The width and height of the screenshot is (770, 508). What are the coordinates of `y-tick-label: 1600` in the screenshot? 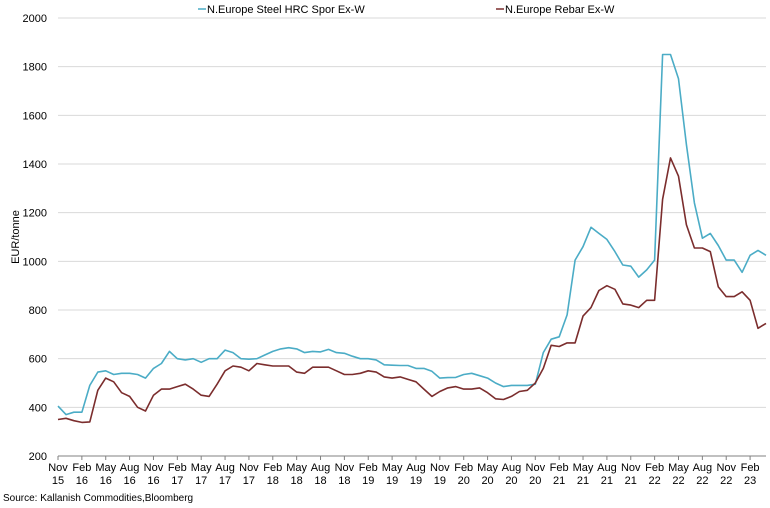 It's located at (35, 116).